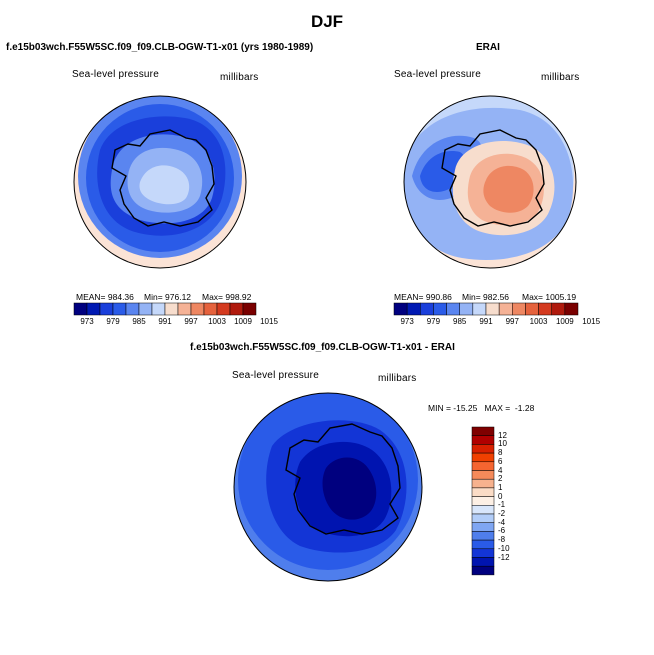 The width and height of the screenshot is (654, 655). What do you see at coordinates (164, 185) in the screenshot?
I see `model-contour-peak` at bounding box center [164, 185].